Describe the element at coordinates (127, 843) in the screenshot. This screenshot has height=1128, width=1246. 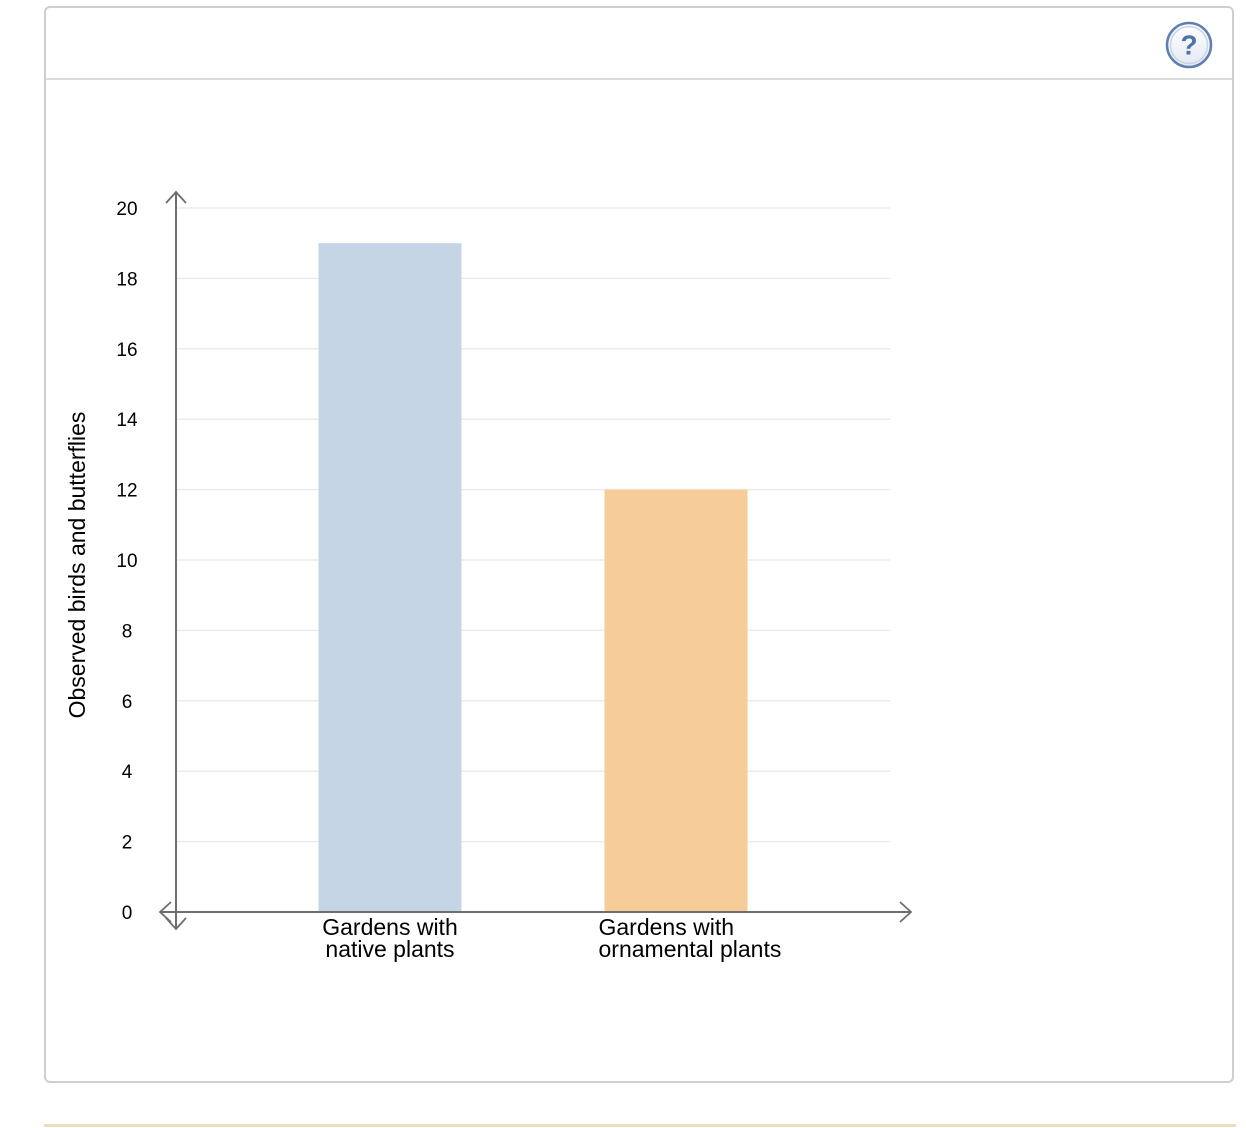
I see `y-tick-label: 2` at that location.